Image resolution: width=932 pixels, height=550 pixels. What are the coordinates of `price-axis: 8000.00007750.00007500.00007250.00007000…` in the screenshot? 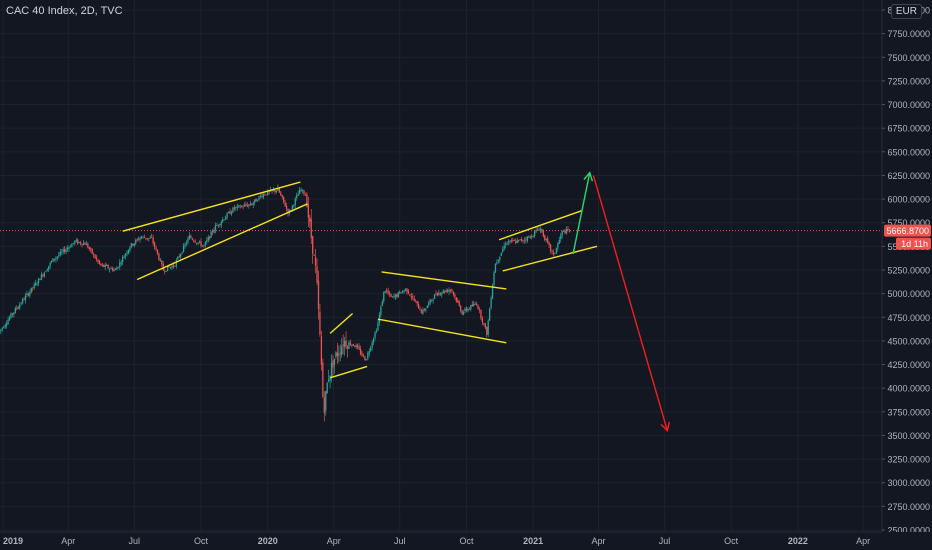 It's located at (906, 275).